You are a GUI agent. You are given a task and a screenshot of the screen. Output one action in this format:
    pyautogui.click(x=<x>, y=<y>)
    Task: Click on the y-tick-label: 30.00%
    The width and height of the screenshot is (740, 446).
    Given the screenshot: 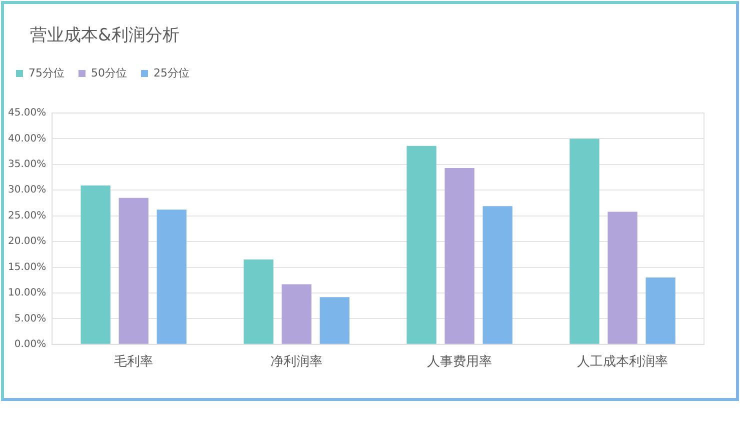 What is the action you would take?
    pyautogui.click(x=27, y=190)
    